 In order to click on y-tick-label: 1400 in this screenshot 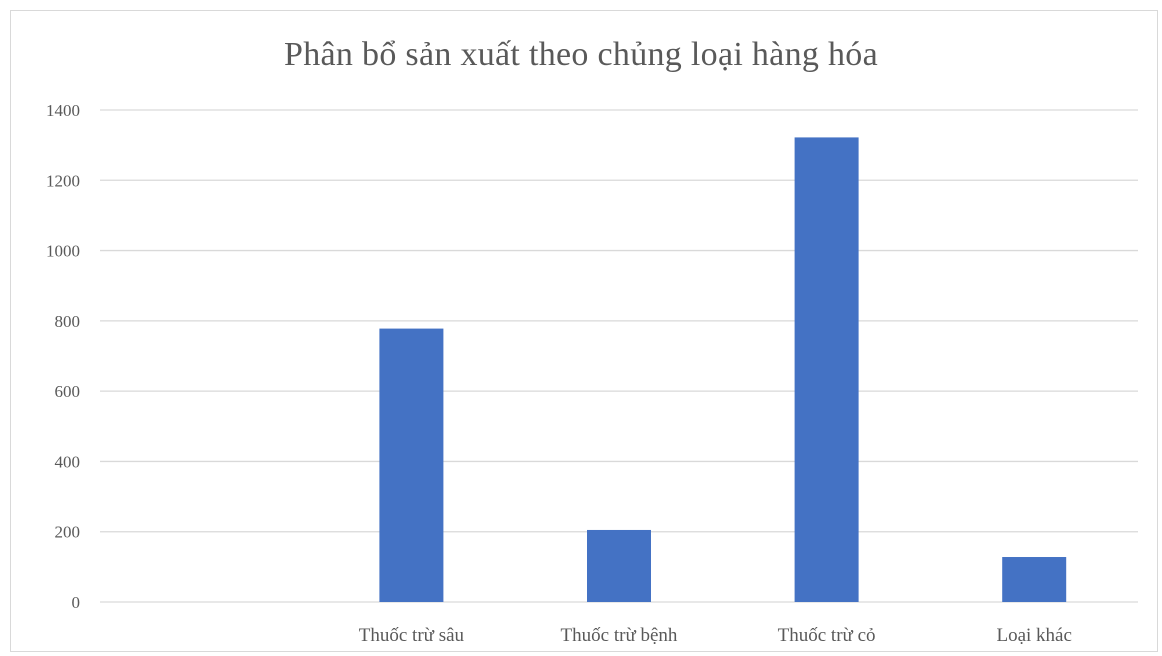, I will do `click(63, 110)`.